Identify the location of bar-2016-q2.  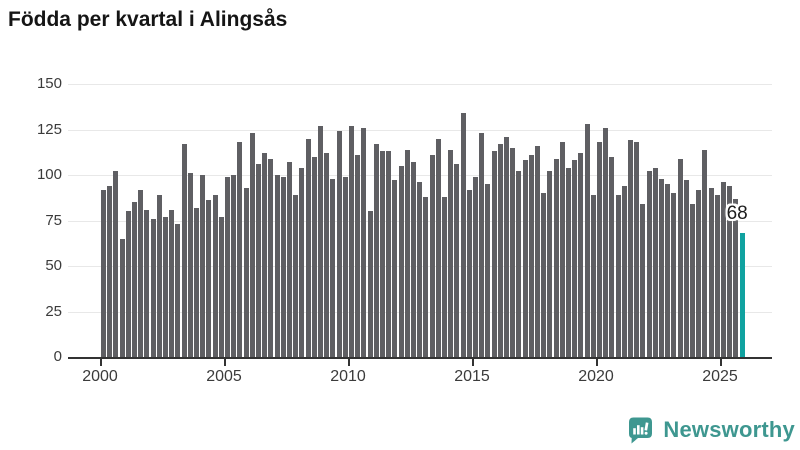
(506, 246).